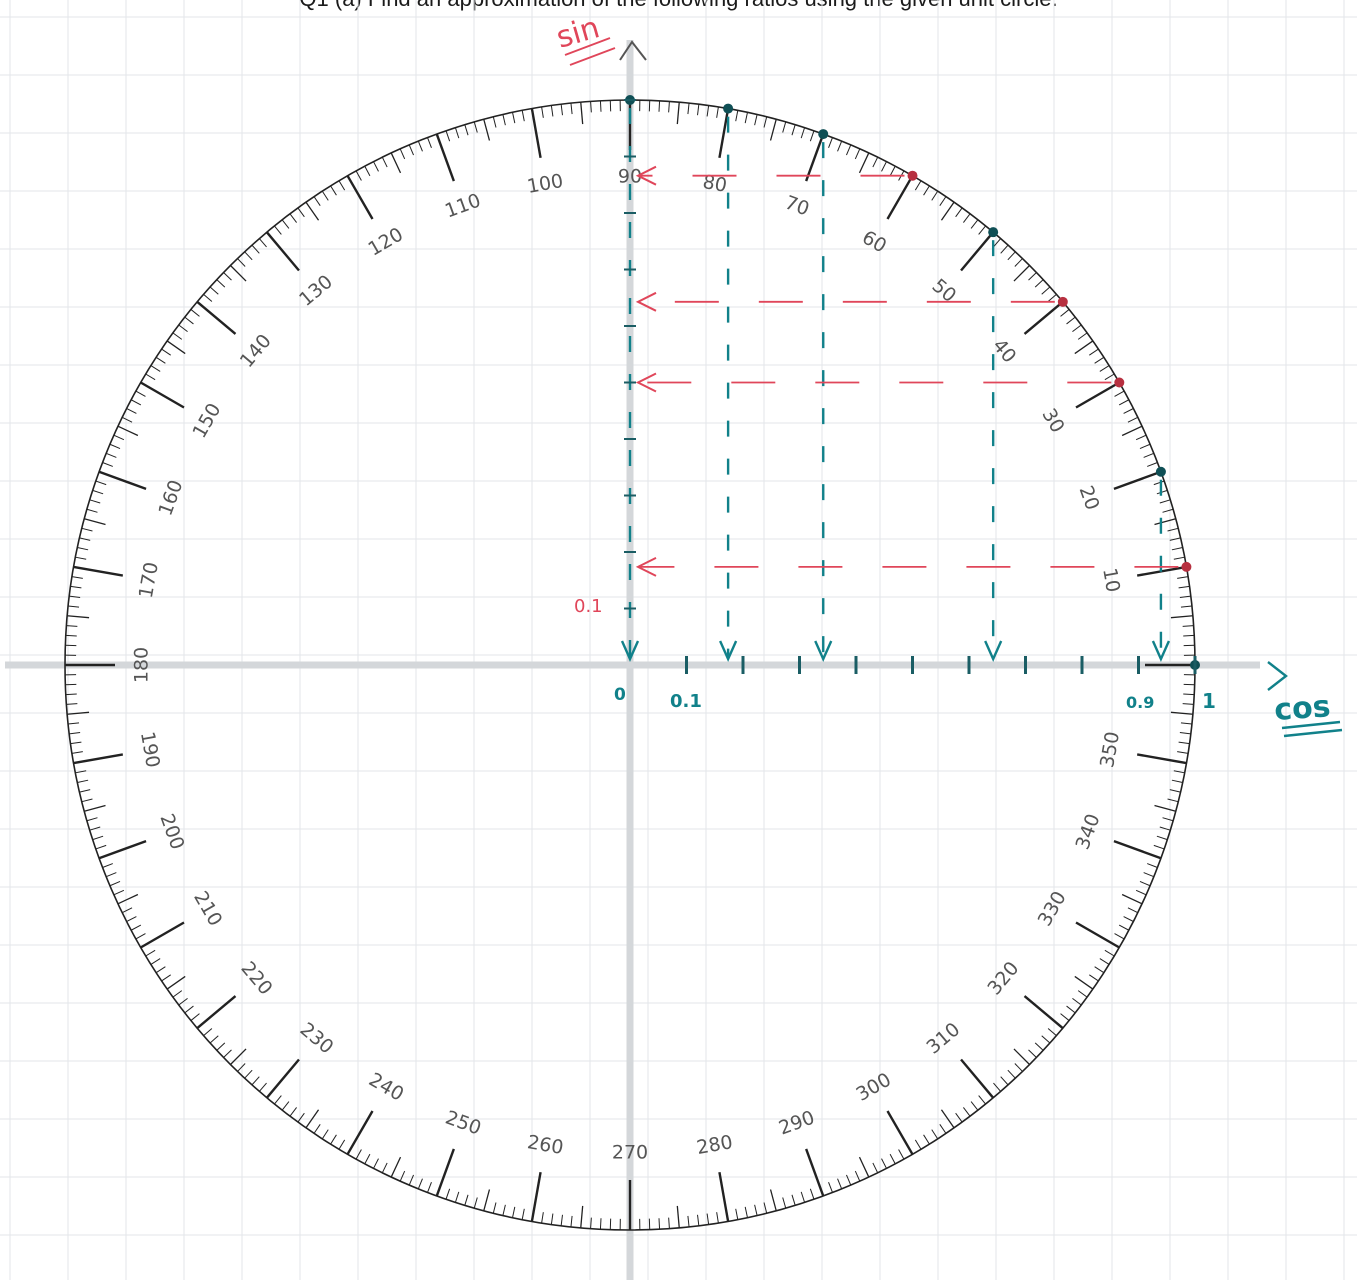 The height and width of the screenshot is (1280, 1357). I want to click on degree-label: 130, so click(316, 291).